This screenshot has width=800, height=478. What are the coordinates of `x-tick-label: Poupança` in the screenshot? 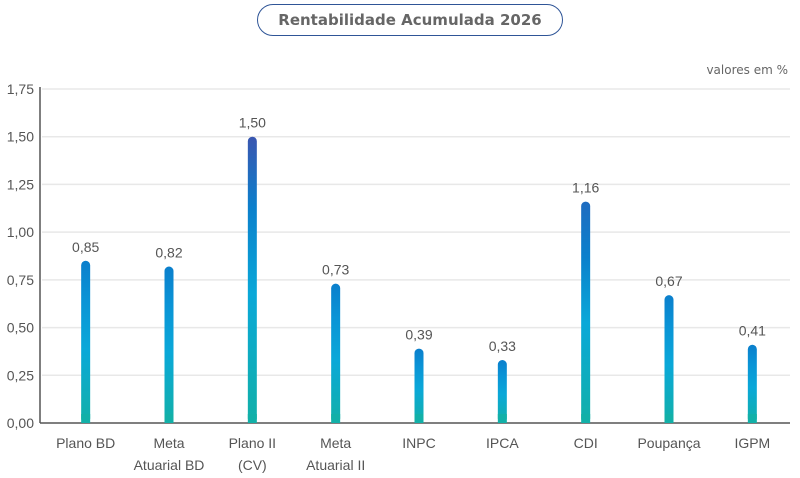 It's located at (668, 443).